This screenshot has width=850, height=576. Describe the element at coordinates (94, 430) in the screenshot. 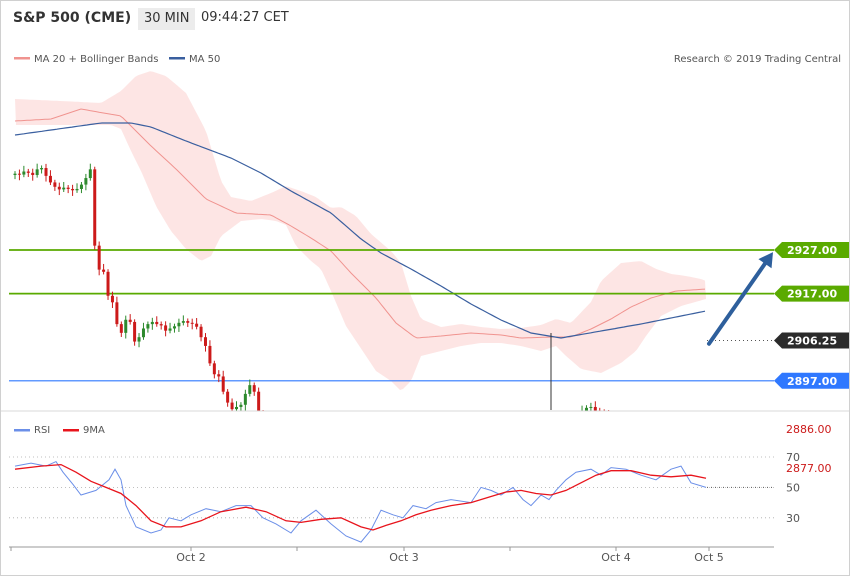

I see `rsi-ma-legend-label: 9MA` at that location.